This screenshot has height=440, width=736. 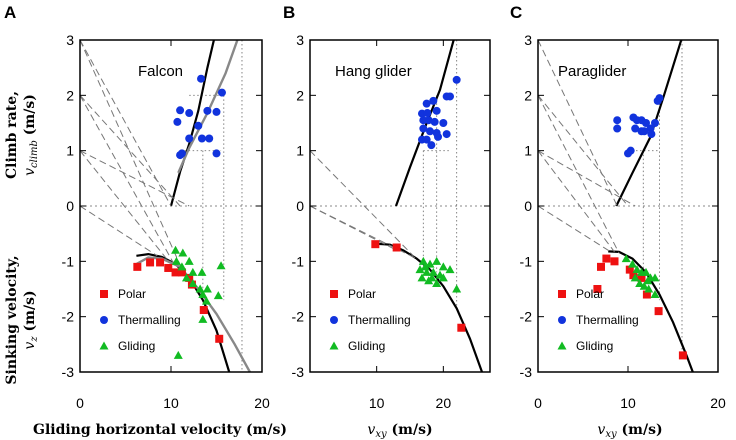 I want to click on y-tick-label: -3, so click(x=68, y=372).